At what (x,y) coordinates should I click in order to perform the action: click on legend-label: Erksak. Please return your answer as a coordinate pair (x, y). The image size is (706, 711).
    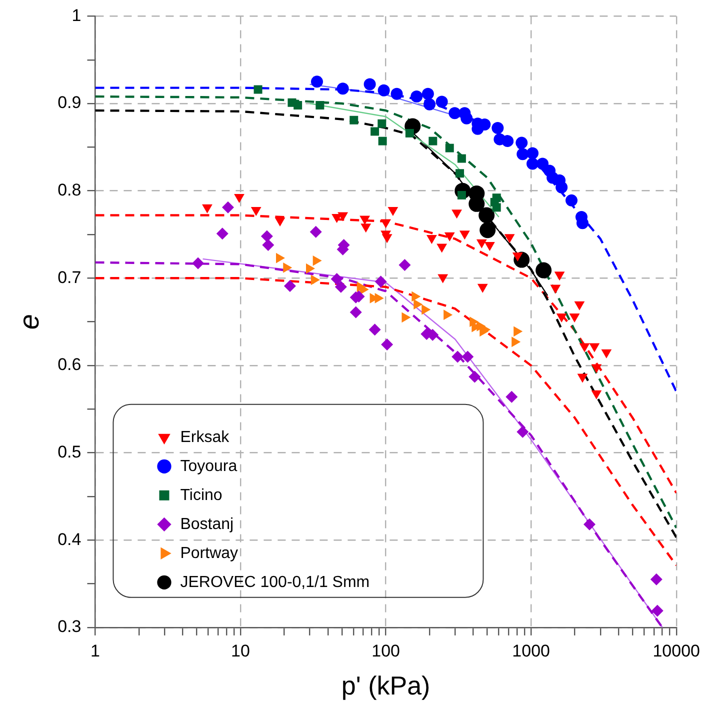
    Looking at the image, I should click on (205, 437).